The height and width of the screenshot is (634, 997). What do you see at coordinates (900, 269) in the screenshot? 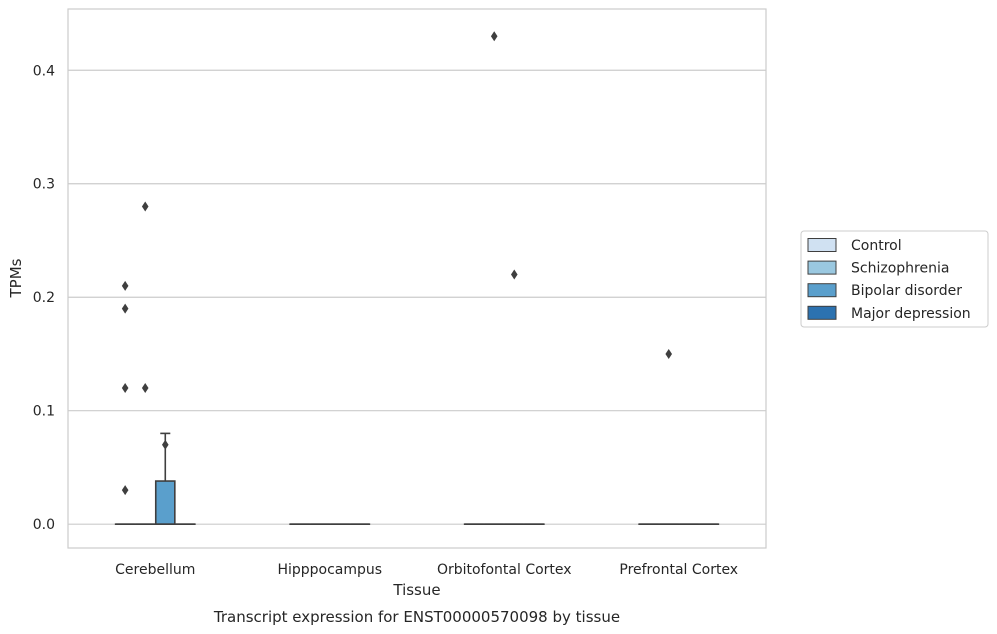
I see `legend-label: Schizophrenia` at bounding box center [900, 269].